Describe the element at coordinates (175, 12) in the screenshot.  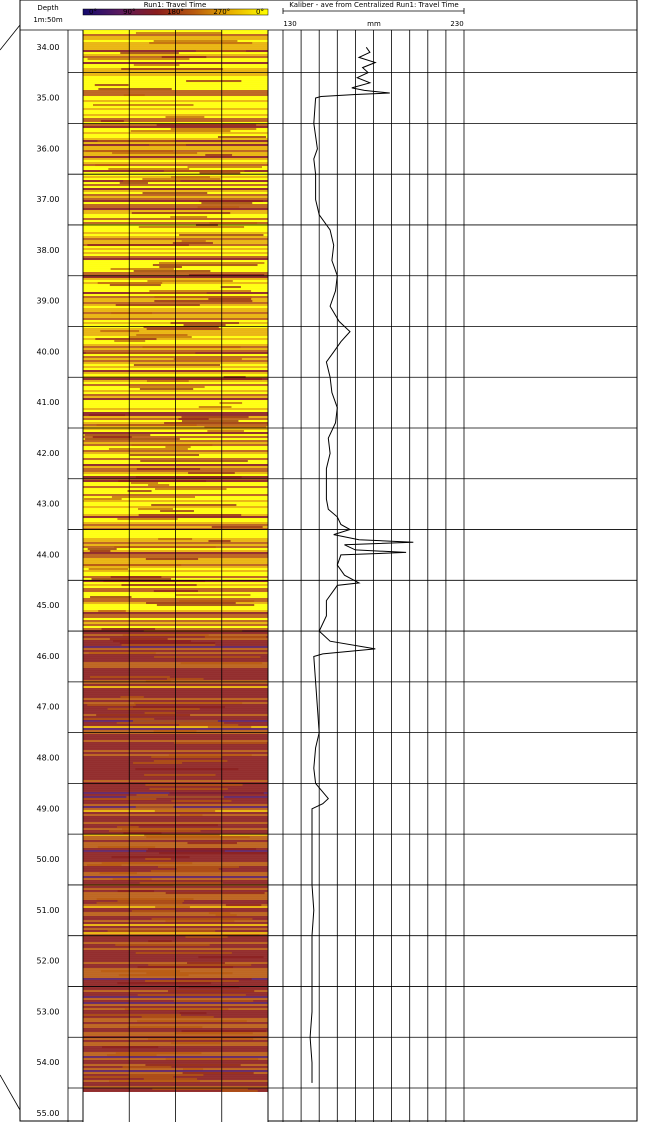
I see `color-bar` at that location.